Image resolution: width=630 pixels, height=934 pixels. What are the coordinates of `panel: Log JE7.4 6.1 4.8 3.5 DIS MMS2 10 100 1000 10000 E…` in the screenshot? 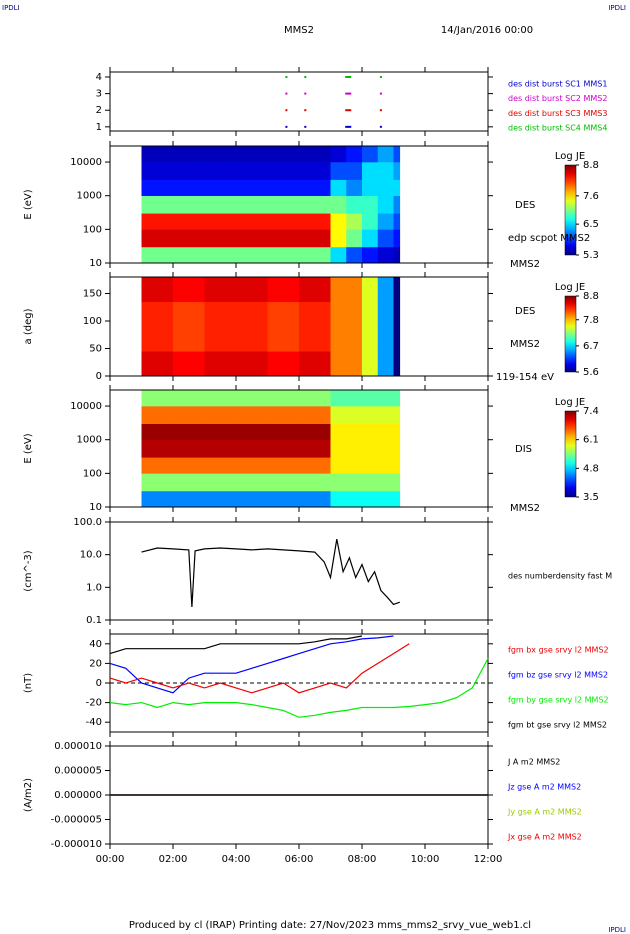 It's located at (311, 449).